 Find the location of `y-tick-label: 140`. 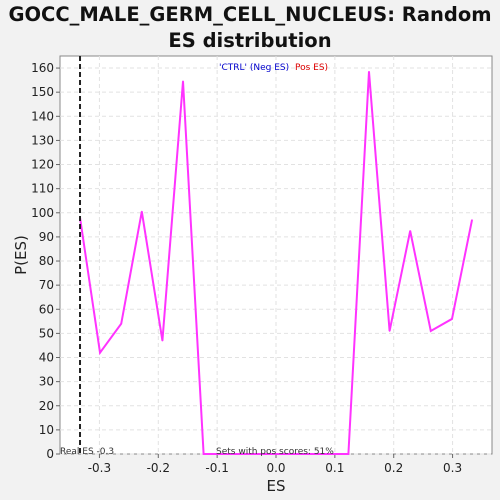

y-tick-label: 140 is located at coordinates (42, 116).